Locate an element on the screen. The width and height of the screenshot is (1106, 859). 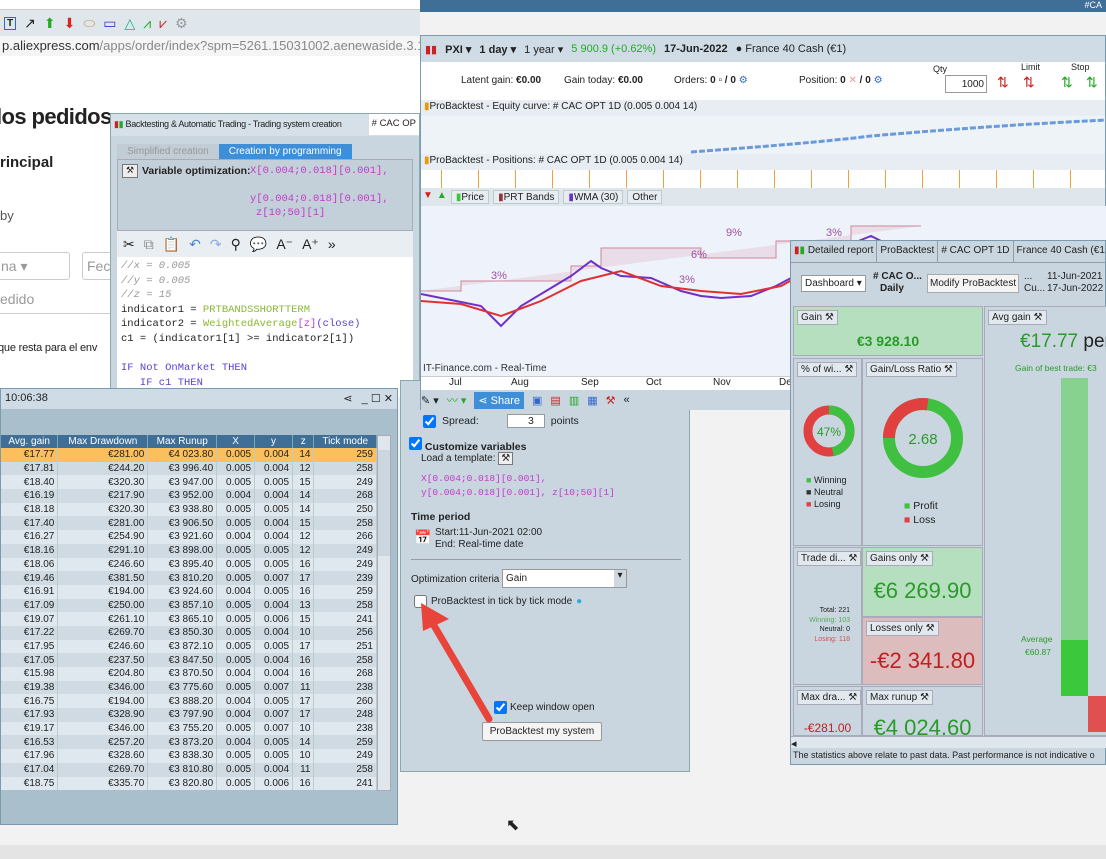
table-row: €18.16 €291.10 €3 898.00 0.005 0.005 12 249 is located at coordinates (189, 550).